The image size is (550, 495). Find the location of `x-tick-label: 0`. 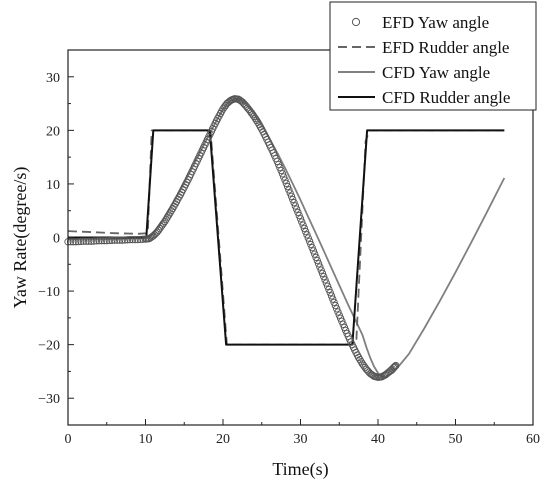

x-tick-label: 0 is located at coordinates (68, 439).